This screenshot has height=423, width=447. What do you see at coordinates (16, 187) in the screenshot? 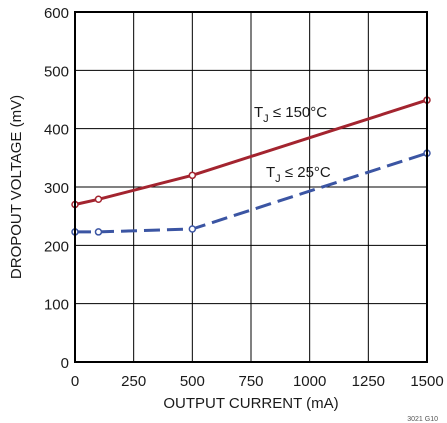
I see `y-axis-title: DROPOUT VOLTAGE (mV)` at bounding box center [16, 187].